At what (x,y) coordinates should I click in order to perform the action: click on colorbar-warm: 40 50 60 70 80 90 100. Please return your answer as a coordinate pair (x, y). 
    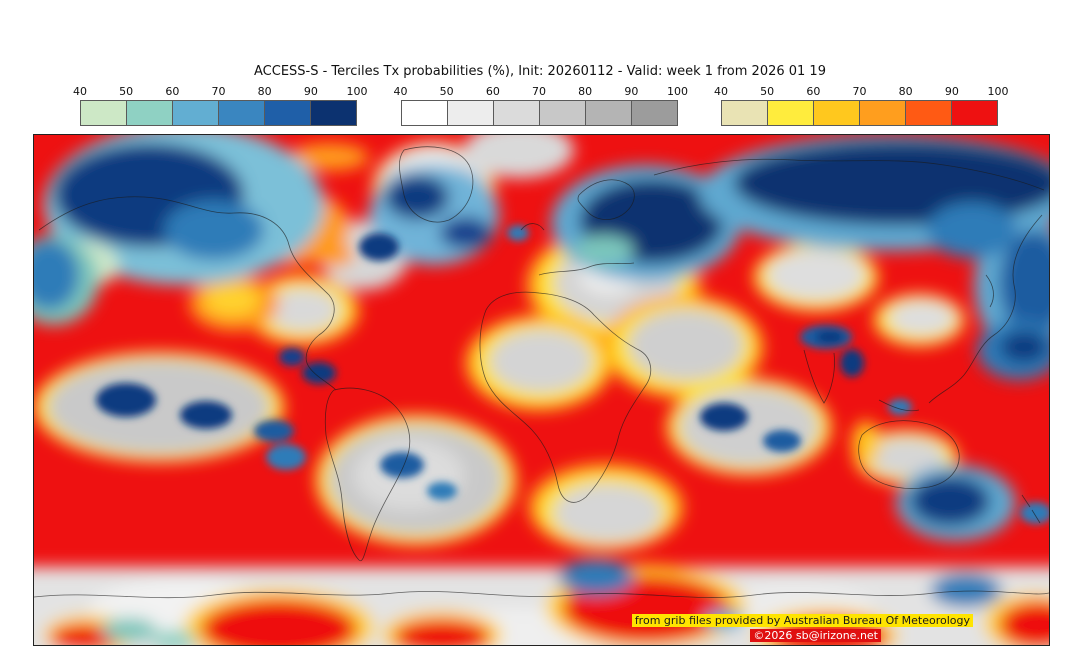
    Looking at the image, I should click on (861, 105).